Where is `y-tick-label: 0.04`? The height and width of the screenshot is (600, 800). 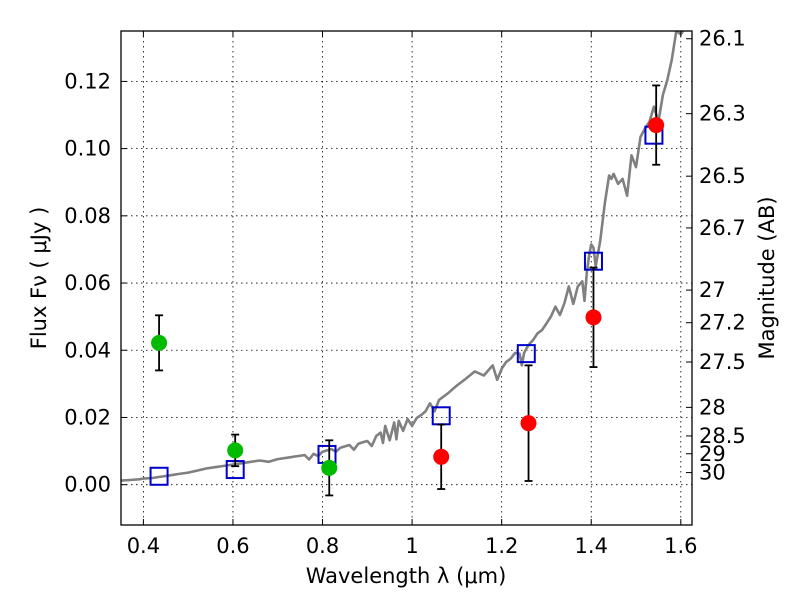 y-tick-label: 0.04 is located at coordinates (87, 350).